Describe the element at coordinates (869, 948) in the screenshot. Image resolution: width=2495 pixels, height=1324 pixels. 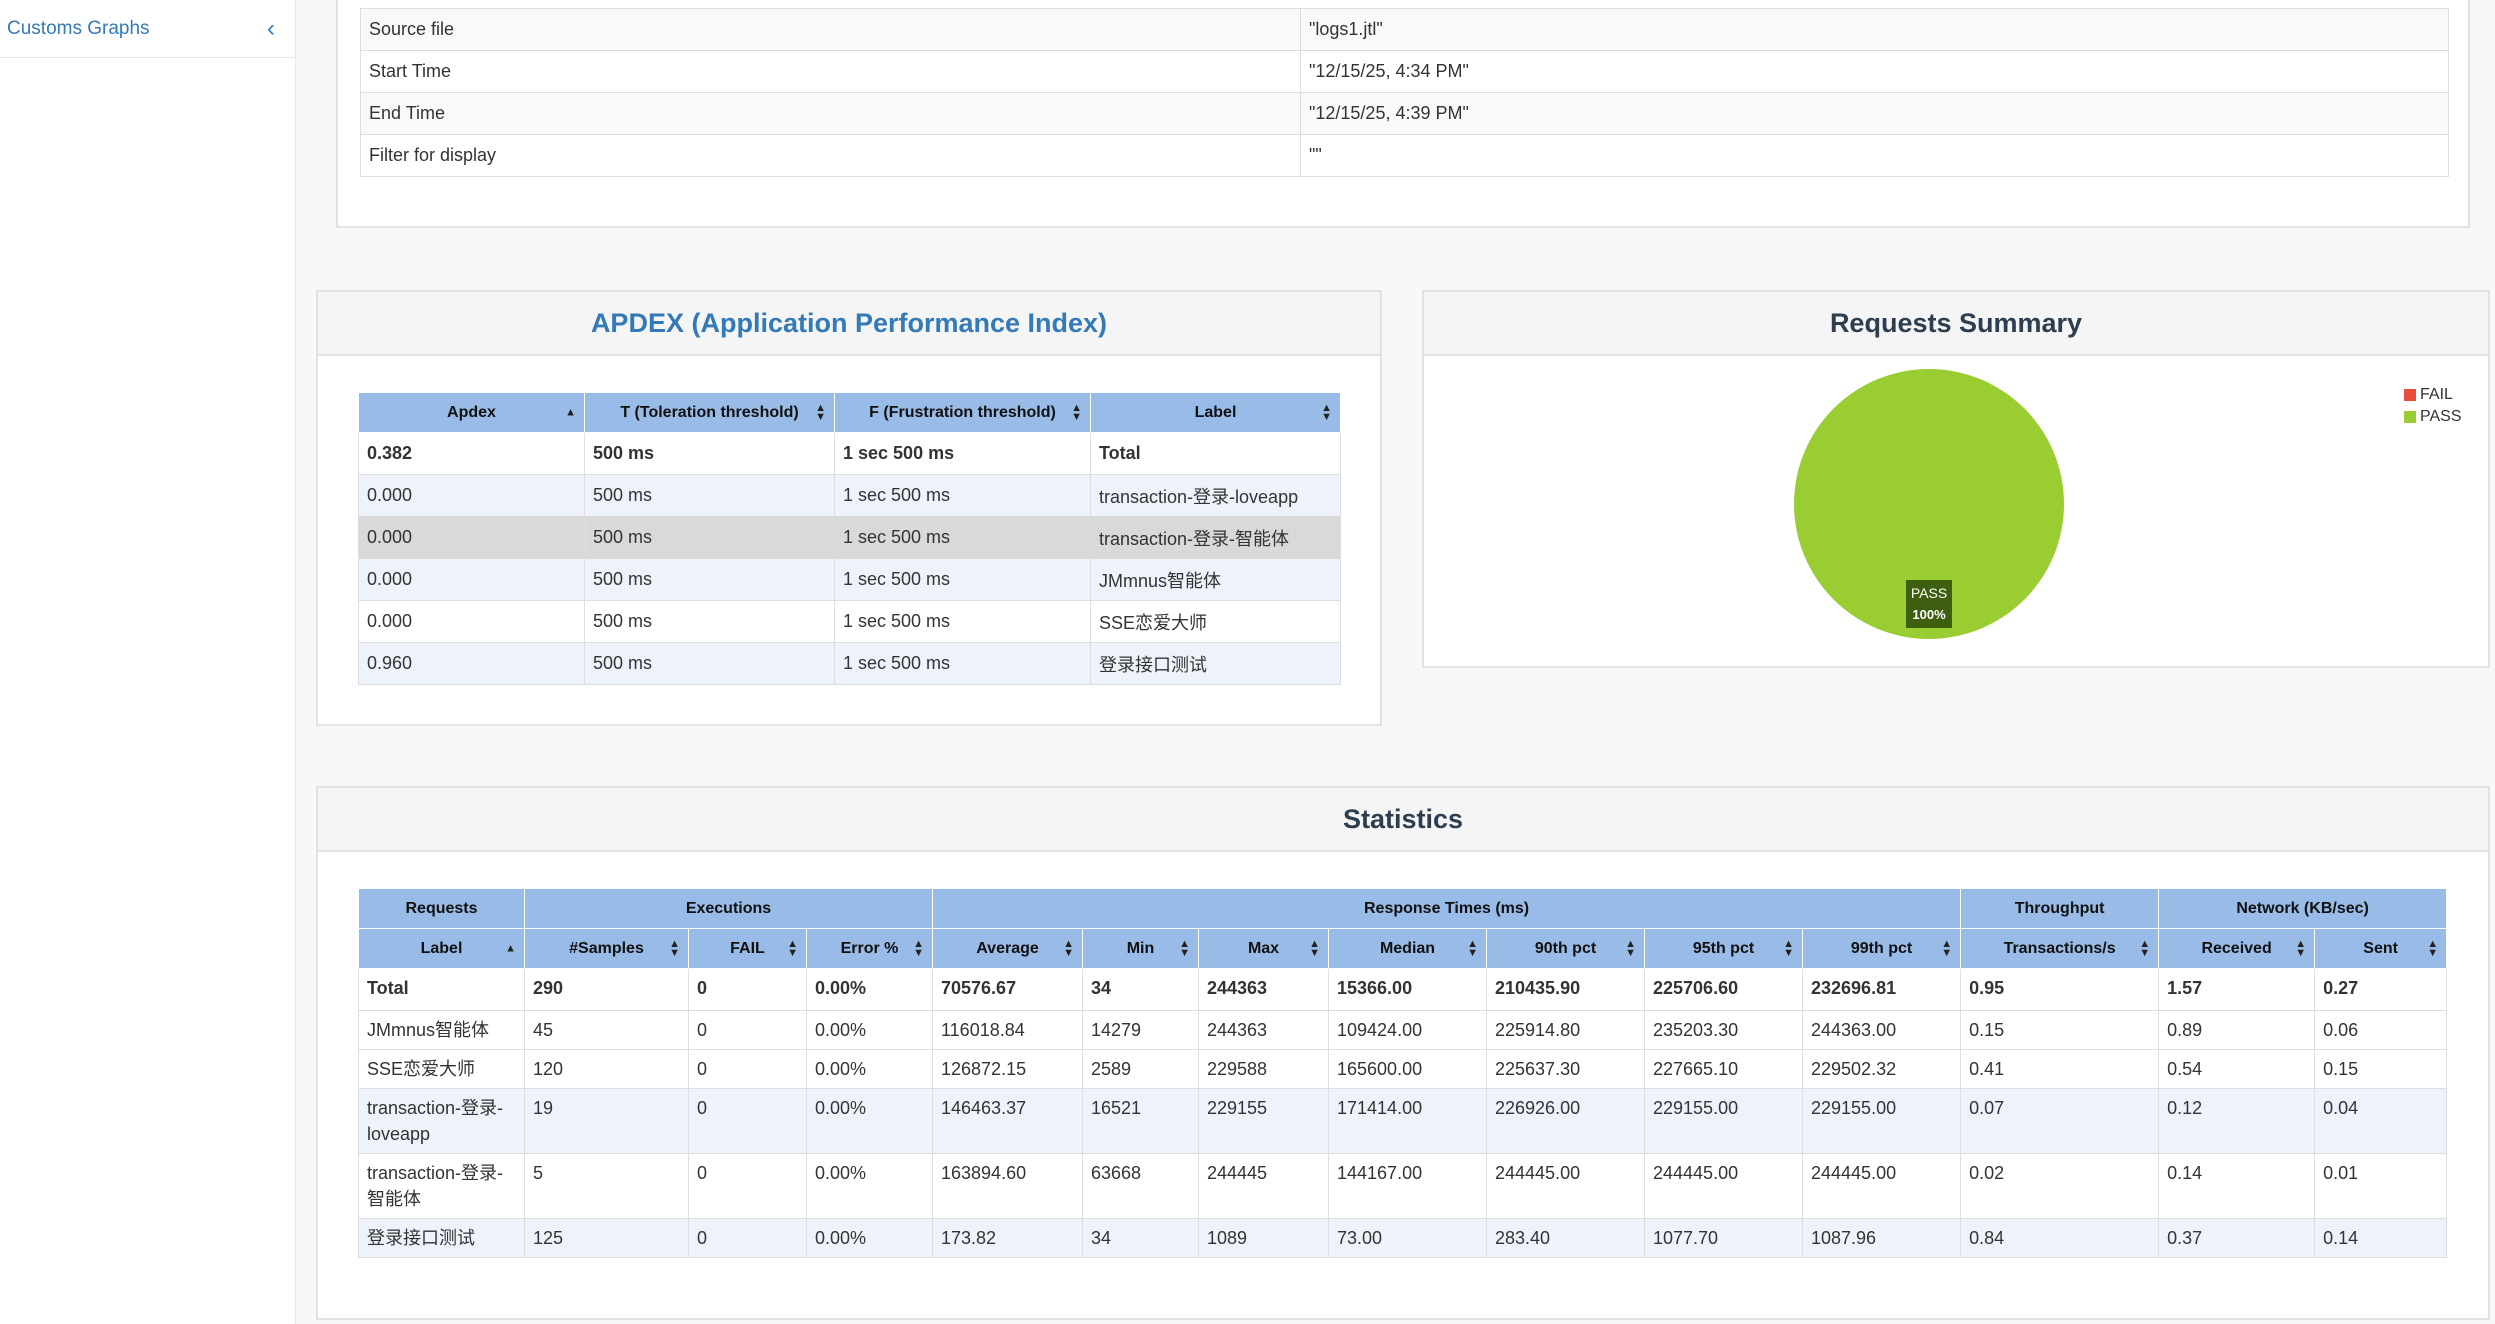
I see `stats-header-error-pct: Error % ▲ ▼` at that location.